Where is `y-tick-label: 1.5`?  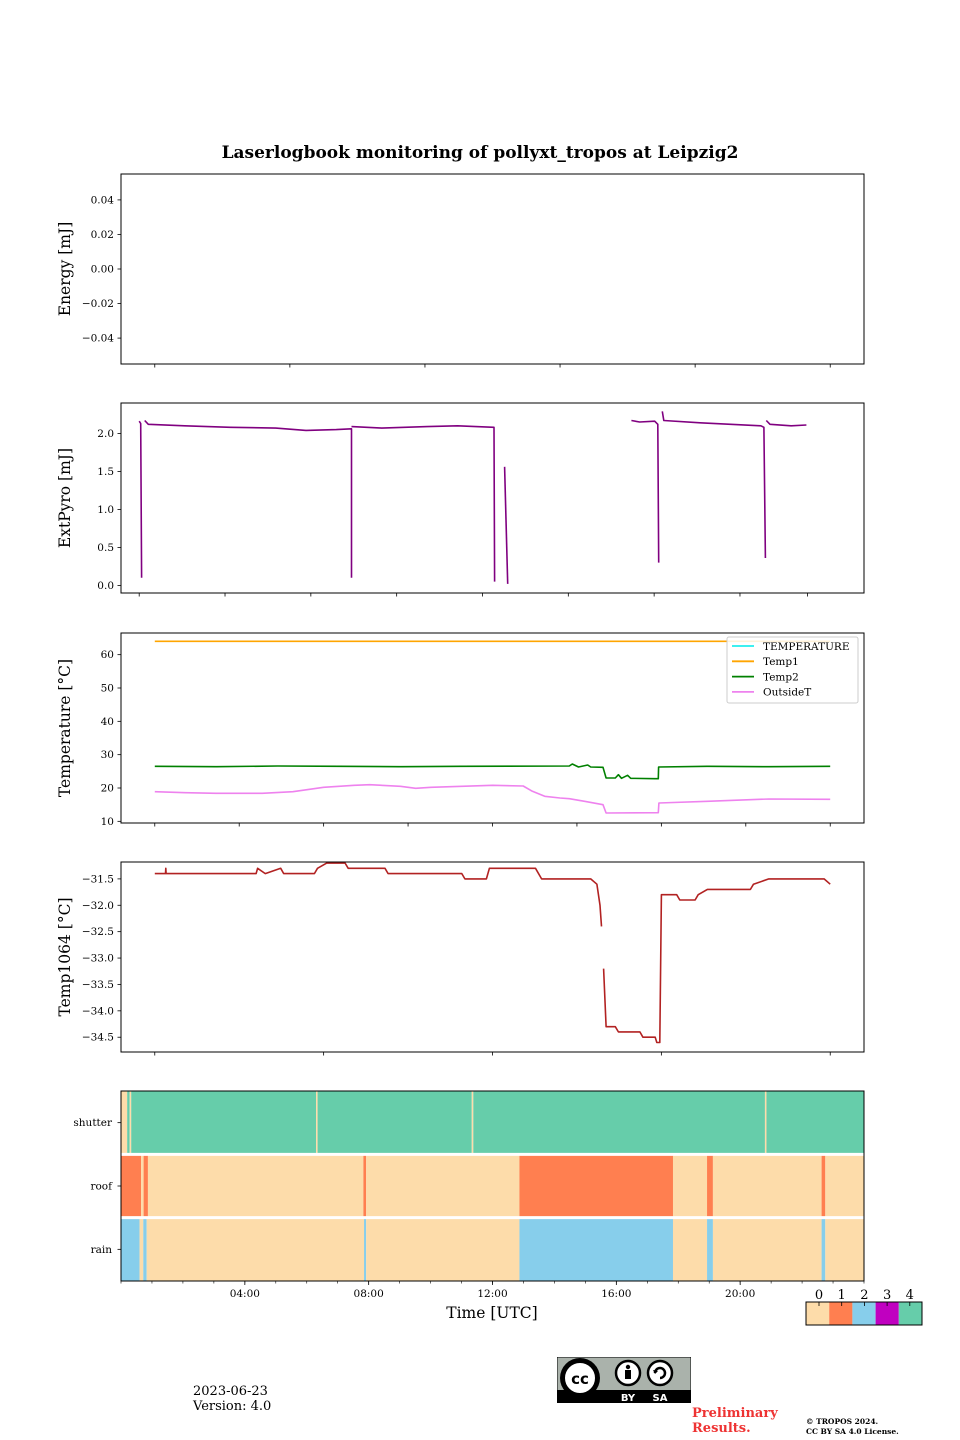 y-tick-label: 1.5 is located at coordinates (105, 472).